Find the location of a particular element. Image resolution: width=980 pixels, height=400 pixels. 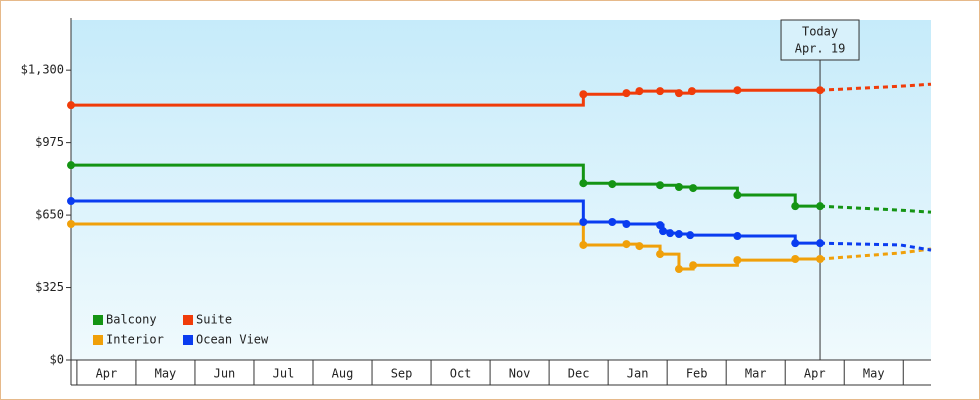

today-label: Today is located at coordinates (820, 32).